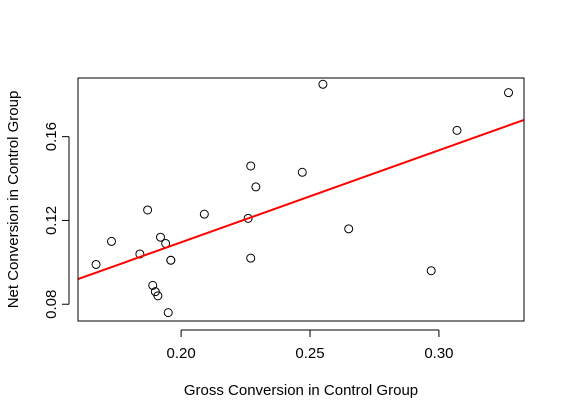 This screenshot has width=564, height=419. What do you see at coordinates (51, 220) in the screenshot?
I see `y-tick-label: 0.12` at bounding box center [51, 220].